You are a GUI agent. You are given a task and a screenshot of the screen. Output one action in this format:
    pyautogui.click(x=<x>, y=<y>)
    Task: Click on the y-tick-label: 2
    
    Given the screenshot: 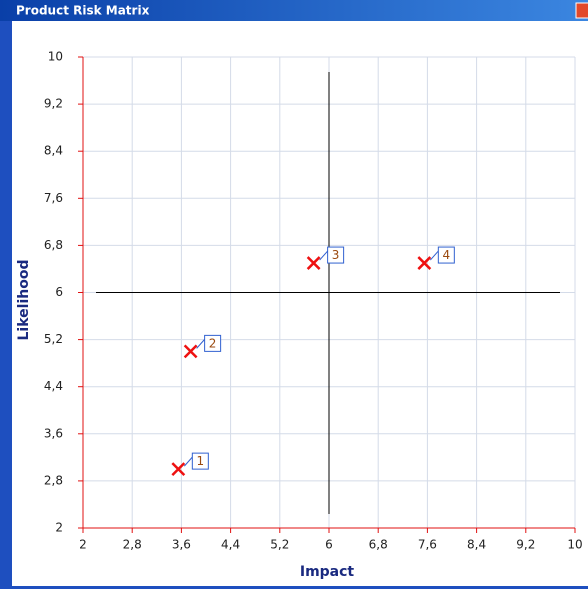 What is the action you would take?
    pyautogui.click(x=59, y=528)
    